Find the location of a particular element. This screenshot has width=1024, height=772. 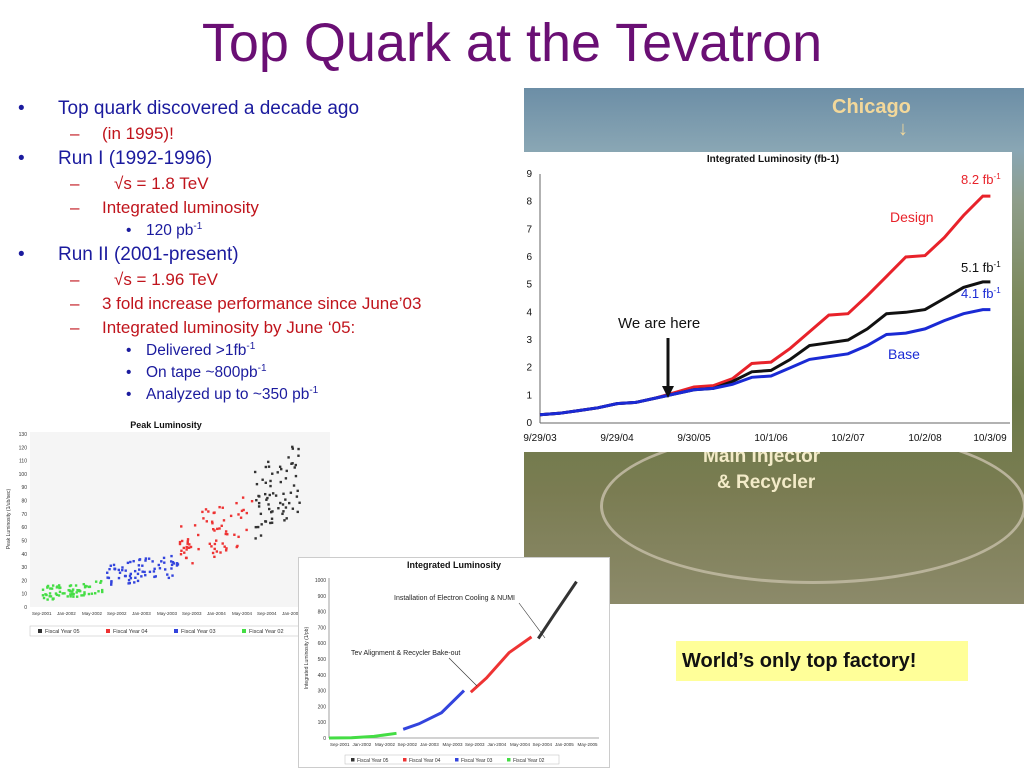

x-tick-label: May-2002 is located at coordinates (92, 613).